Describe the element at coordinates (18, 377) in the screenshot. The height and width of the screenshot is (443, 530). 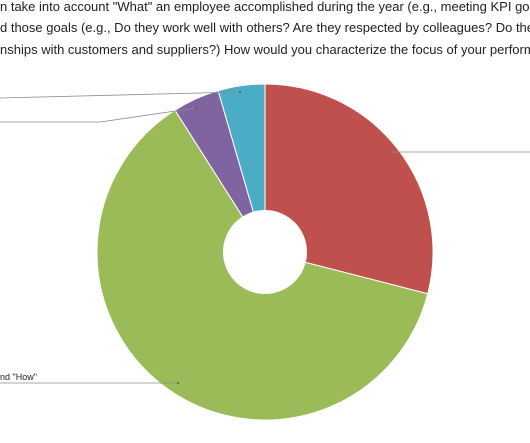
I see `slice-label-2: nd "How"` at that location.